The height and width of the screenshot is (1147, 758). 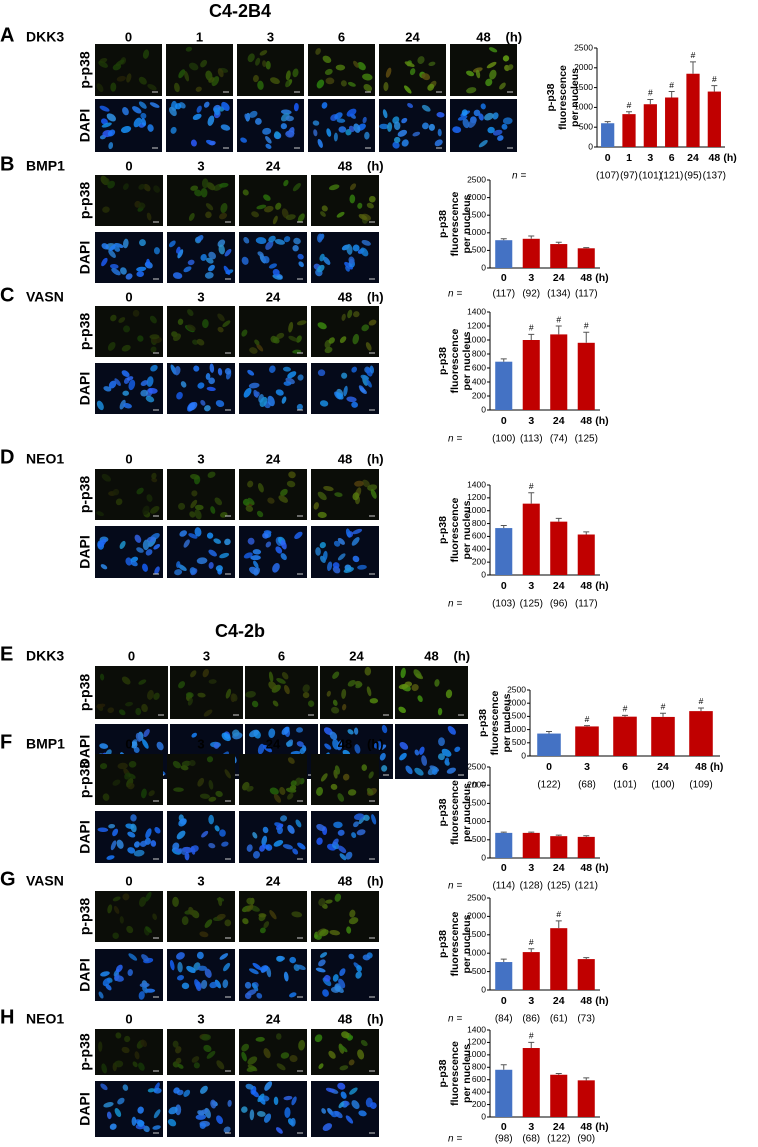 What do you see at coordinates (479, 250) in the screenshot?
I see `y-tick-label: 500` at bounding box center [479, 250].